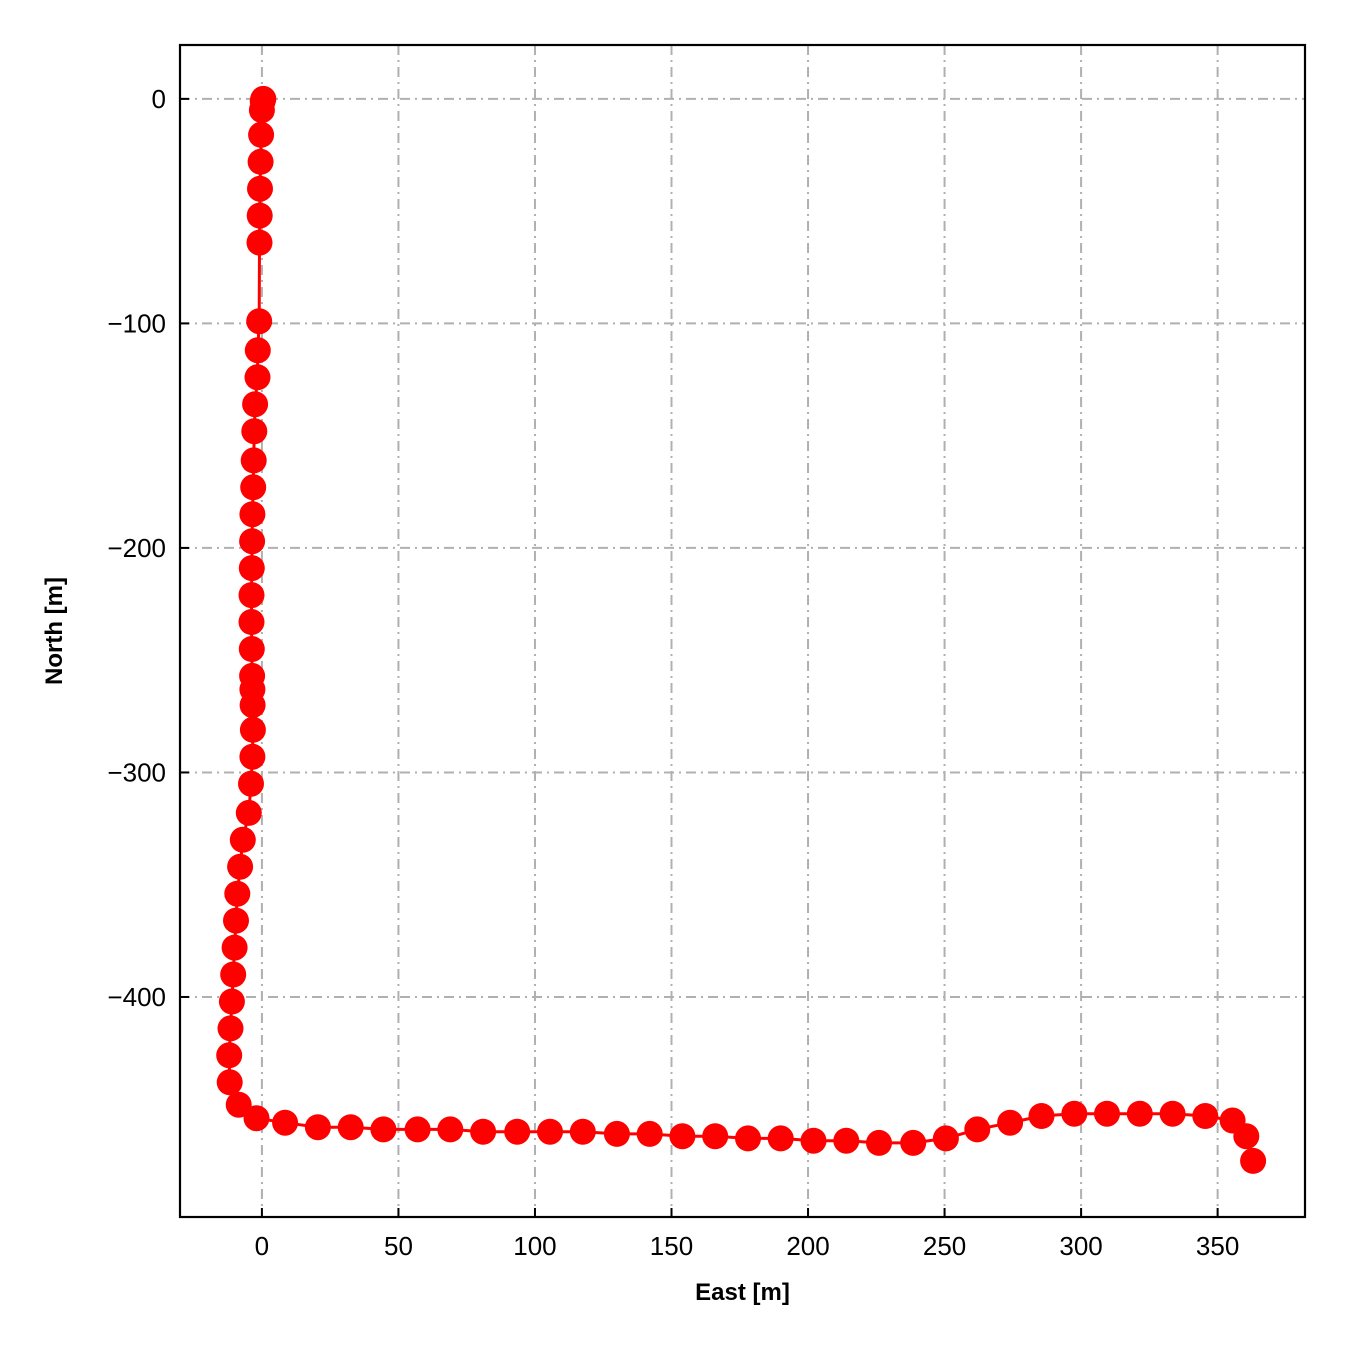  Describe the element at coordinates (742, 1292) in the screenshot. I see `x-axis-label: East [m]` at that location.